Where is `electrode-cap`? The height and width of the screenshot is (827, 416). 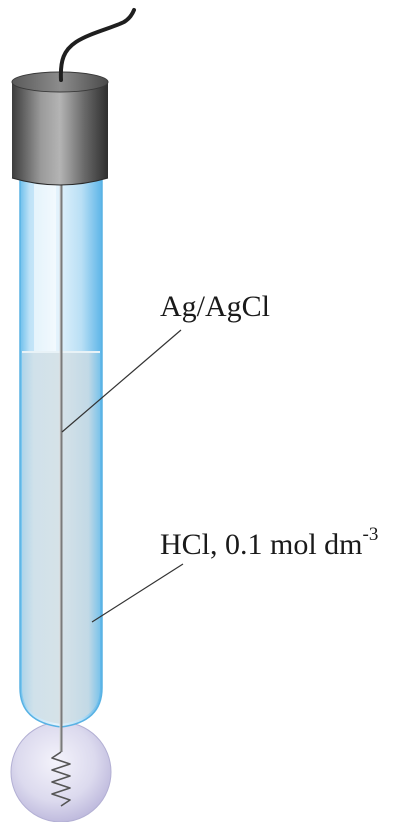 electrode-cap is located at coordinates (60, 128).